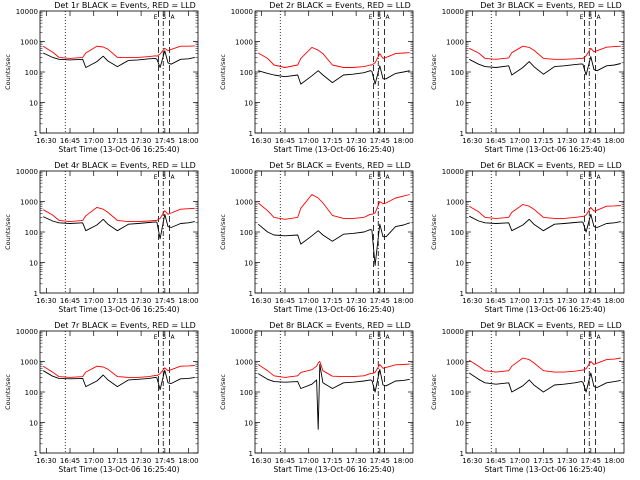 Image resolution: width=640 pixels, height=480 pixels. I want to click on chart-title: Det 6r BLACK = Events, RED = LLD, so click(551, 165).